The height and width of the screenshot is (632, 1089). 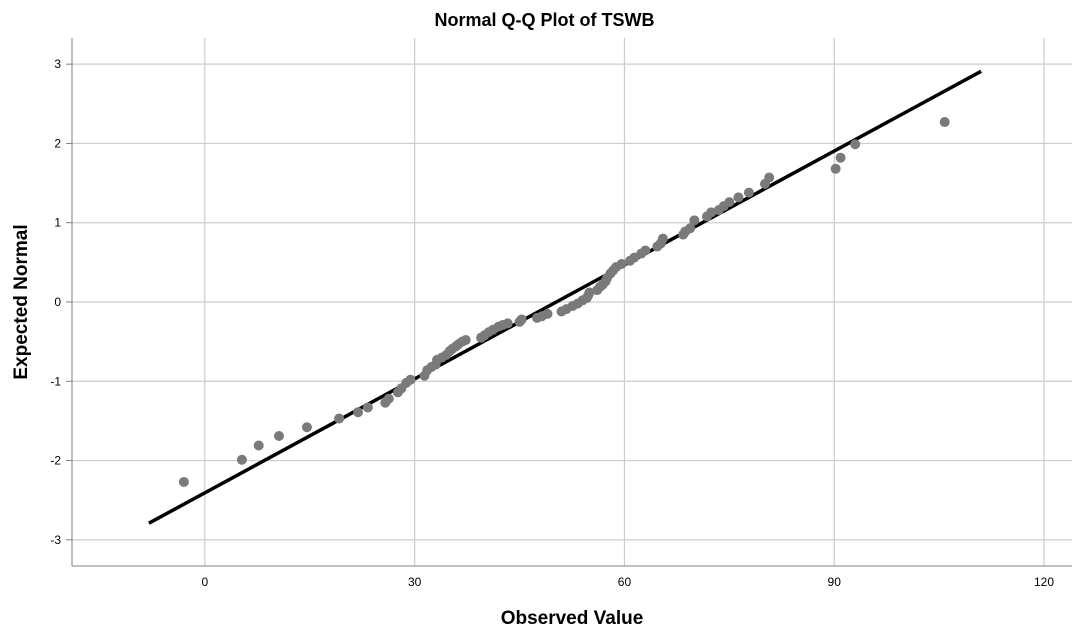 I want to click on x-tick-label: 0, so click(x=205, y=582).